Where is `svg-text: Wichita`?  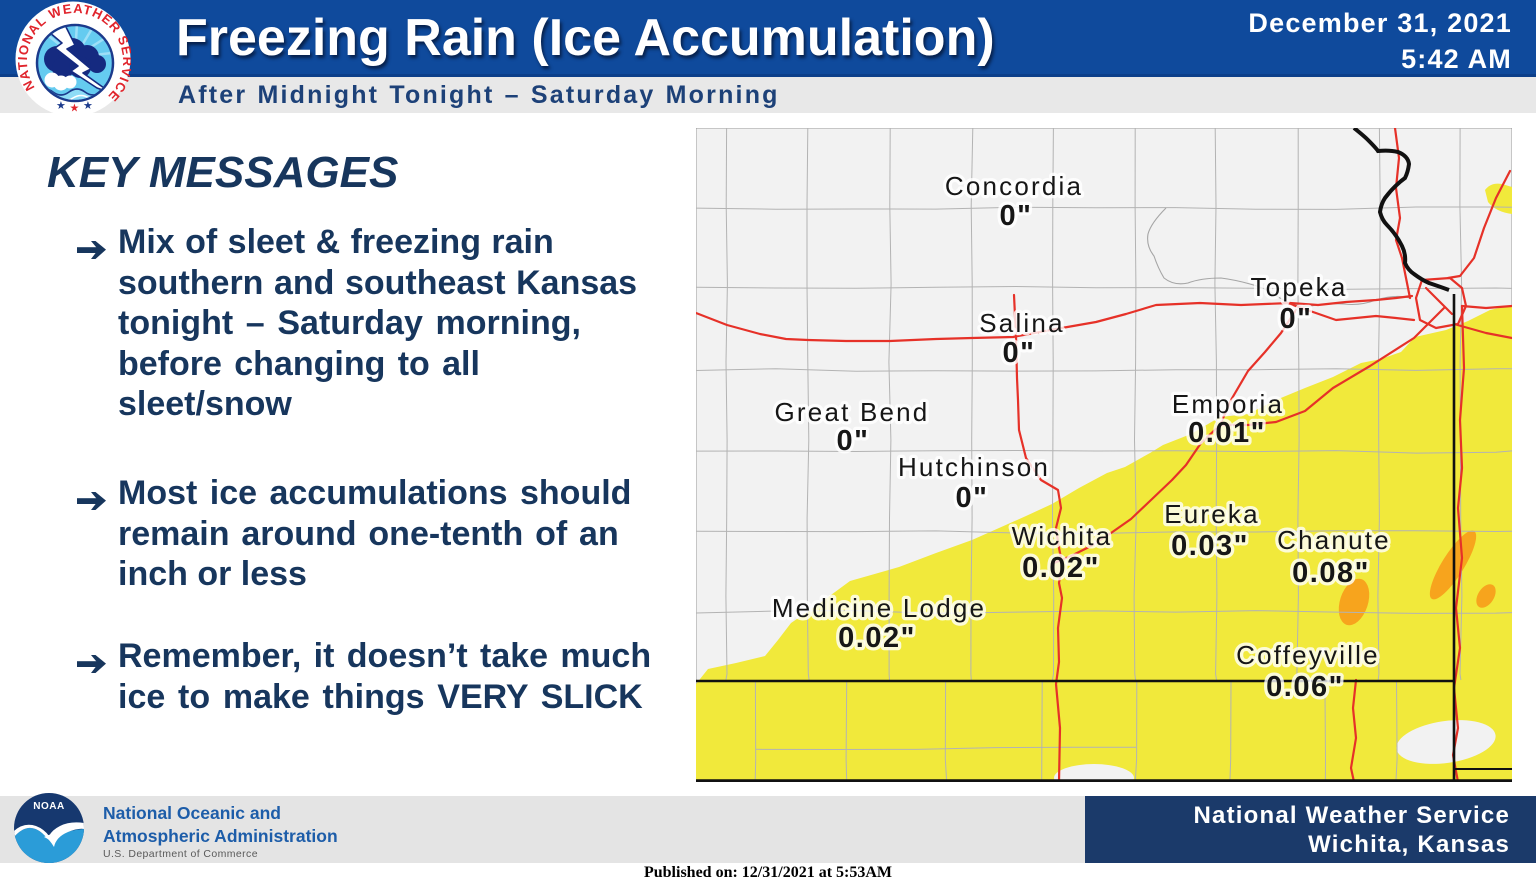
svg-text: Wichita is located at coordinates (1062, 536).